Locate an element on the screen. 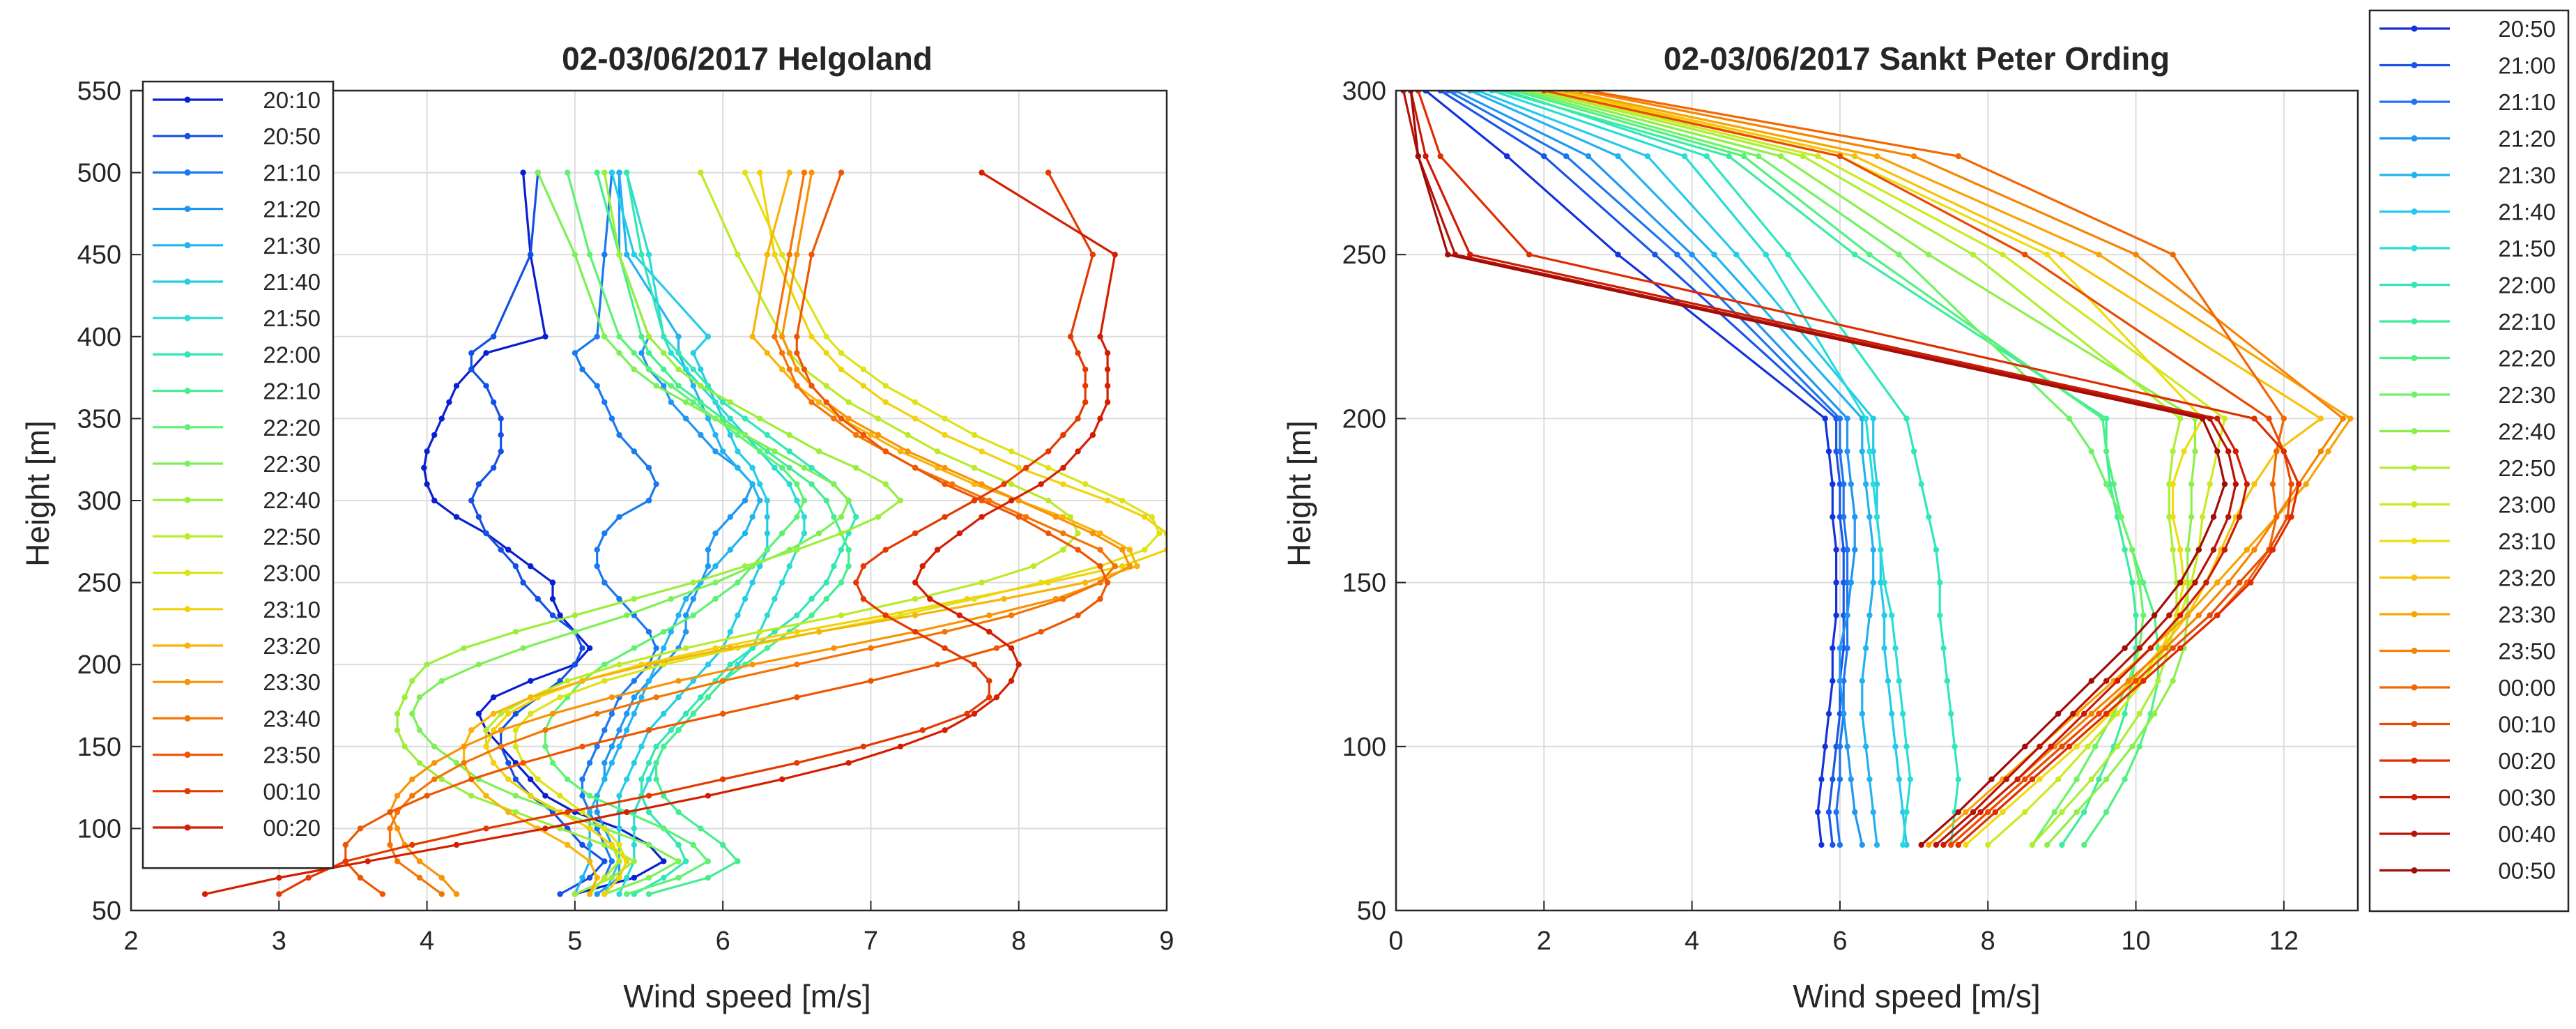 Image resolution: width=2576 pixels, height=1029 pixels. legend-label: 22:10 is located at coordinates (2527, 322).